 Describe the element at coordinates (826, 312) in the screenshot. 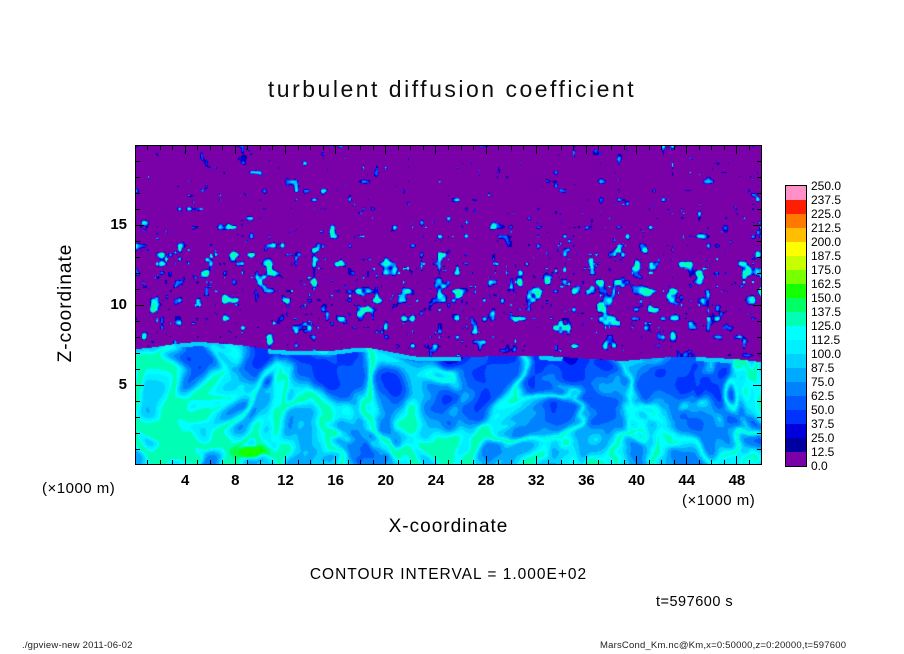

I see `colorbar-tick-label: 137.5` at that location.